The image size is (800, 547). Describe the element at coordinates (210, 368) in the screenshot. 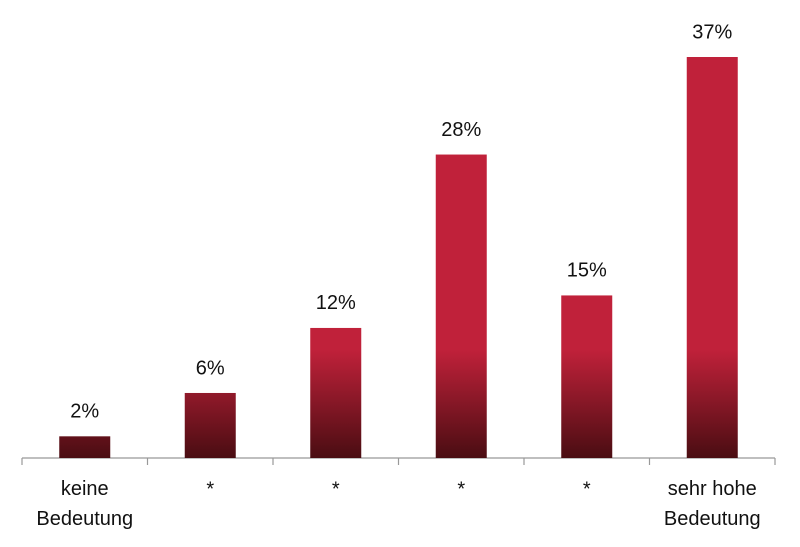

I see `value-label: 6%` at that location.